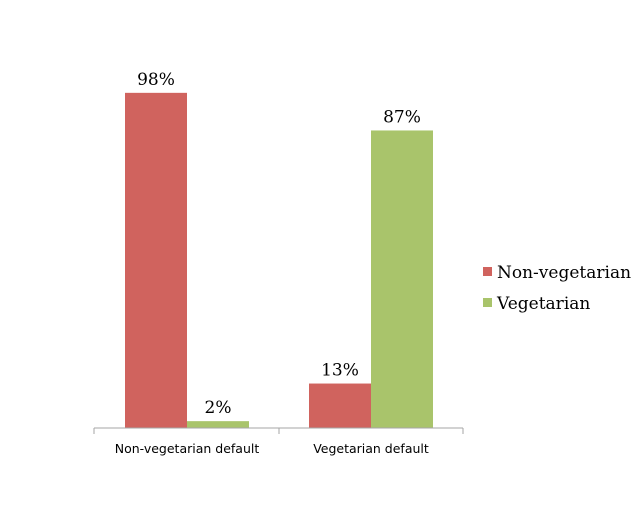 This screenshot has height=513, width=639. Describe the element at coordinates (487, 271) in the screenshot. I see `legend-swatch-non-vegetarian` at that location.